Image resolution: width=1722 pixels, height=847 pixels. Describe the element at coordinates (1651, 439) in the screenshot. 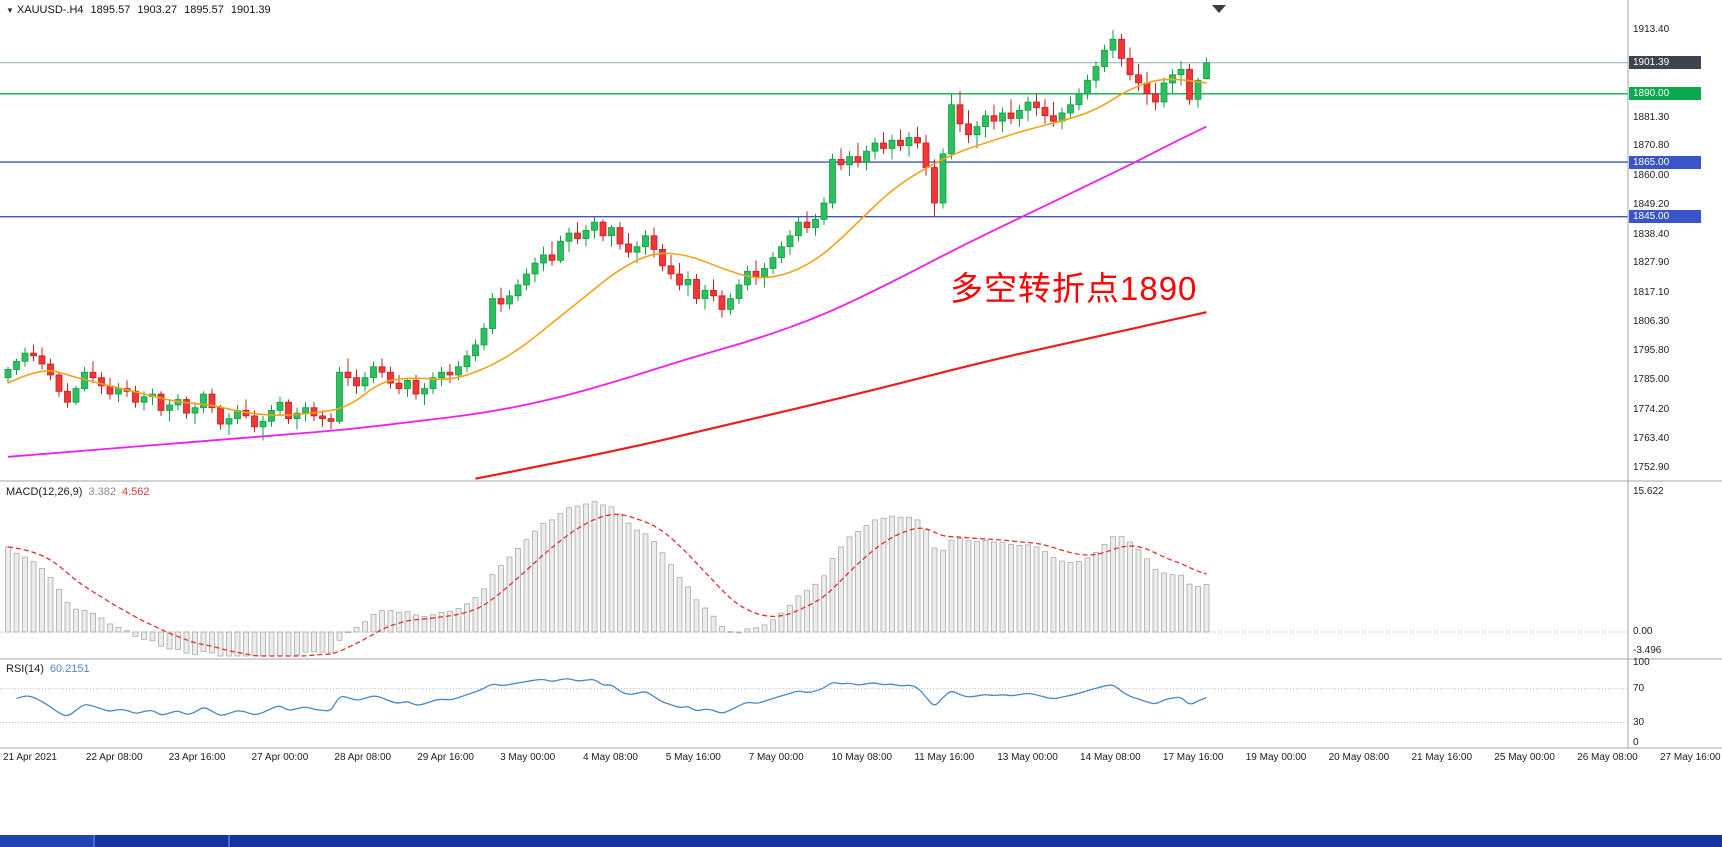

I see `price-axis-label: 1763.40` at that location.